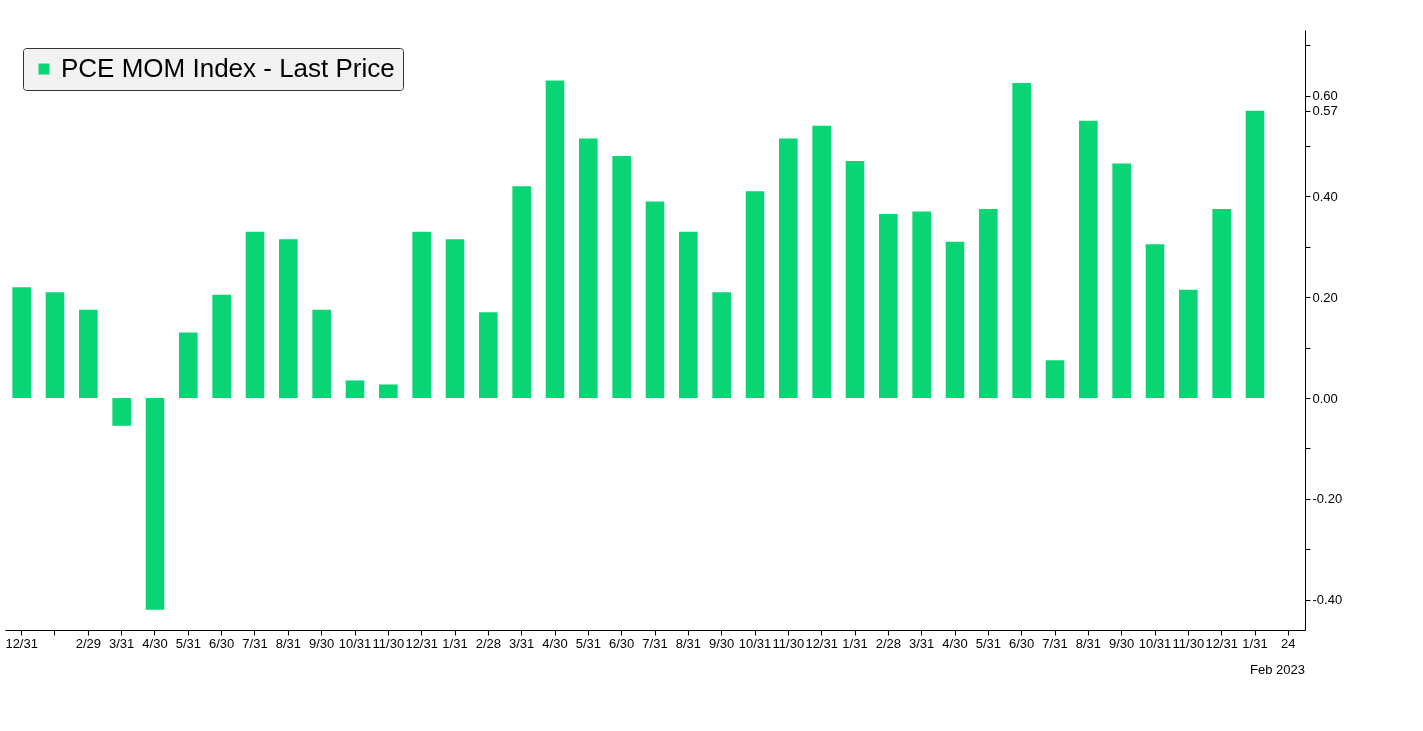  Describe the element at coordinates (1325, 398) in the screenshot. I see `y-tick-label: 0.00` at that location.